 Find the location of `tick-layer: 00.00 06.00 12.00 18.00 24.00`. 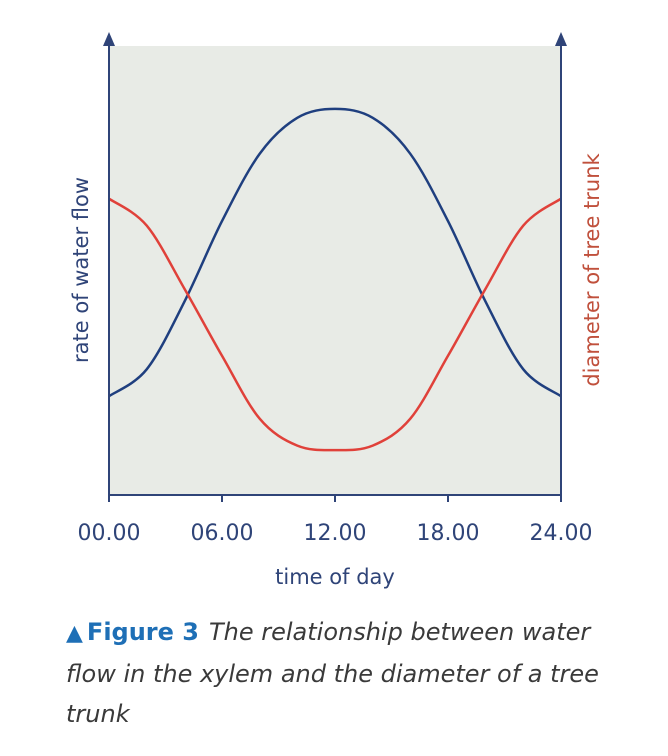

tick-layer: 00.00 06.00 12.00 18.00 24.00 is located at coordinates (335, 520).